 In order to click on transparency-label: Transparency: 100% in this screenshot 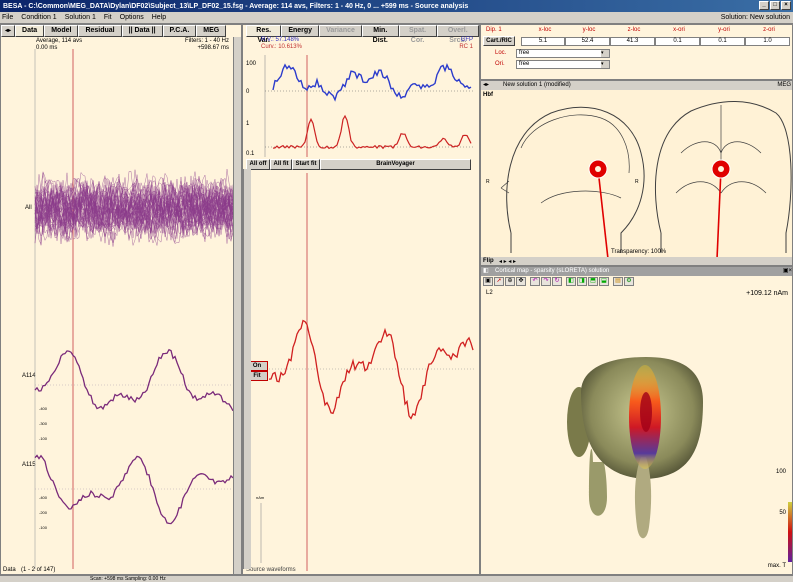, I will do `click(639, 252)`.